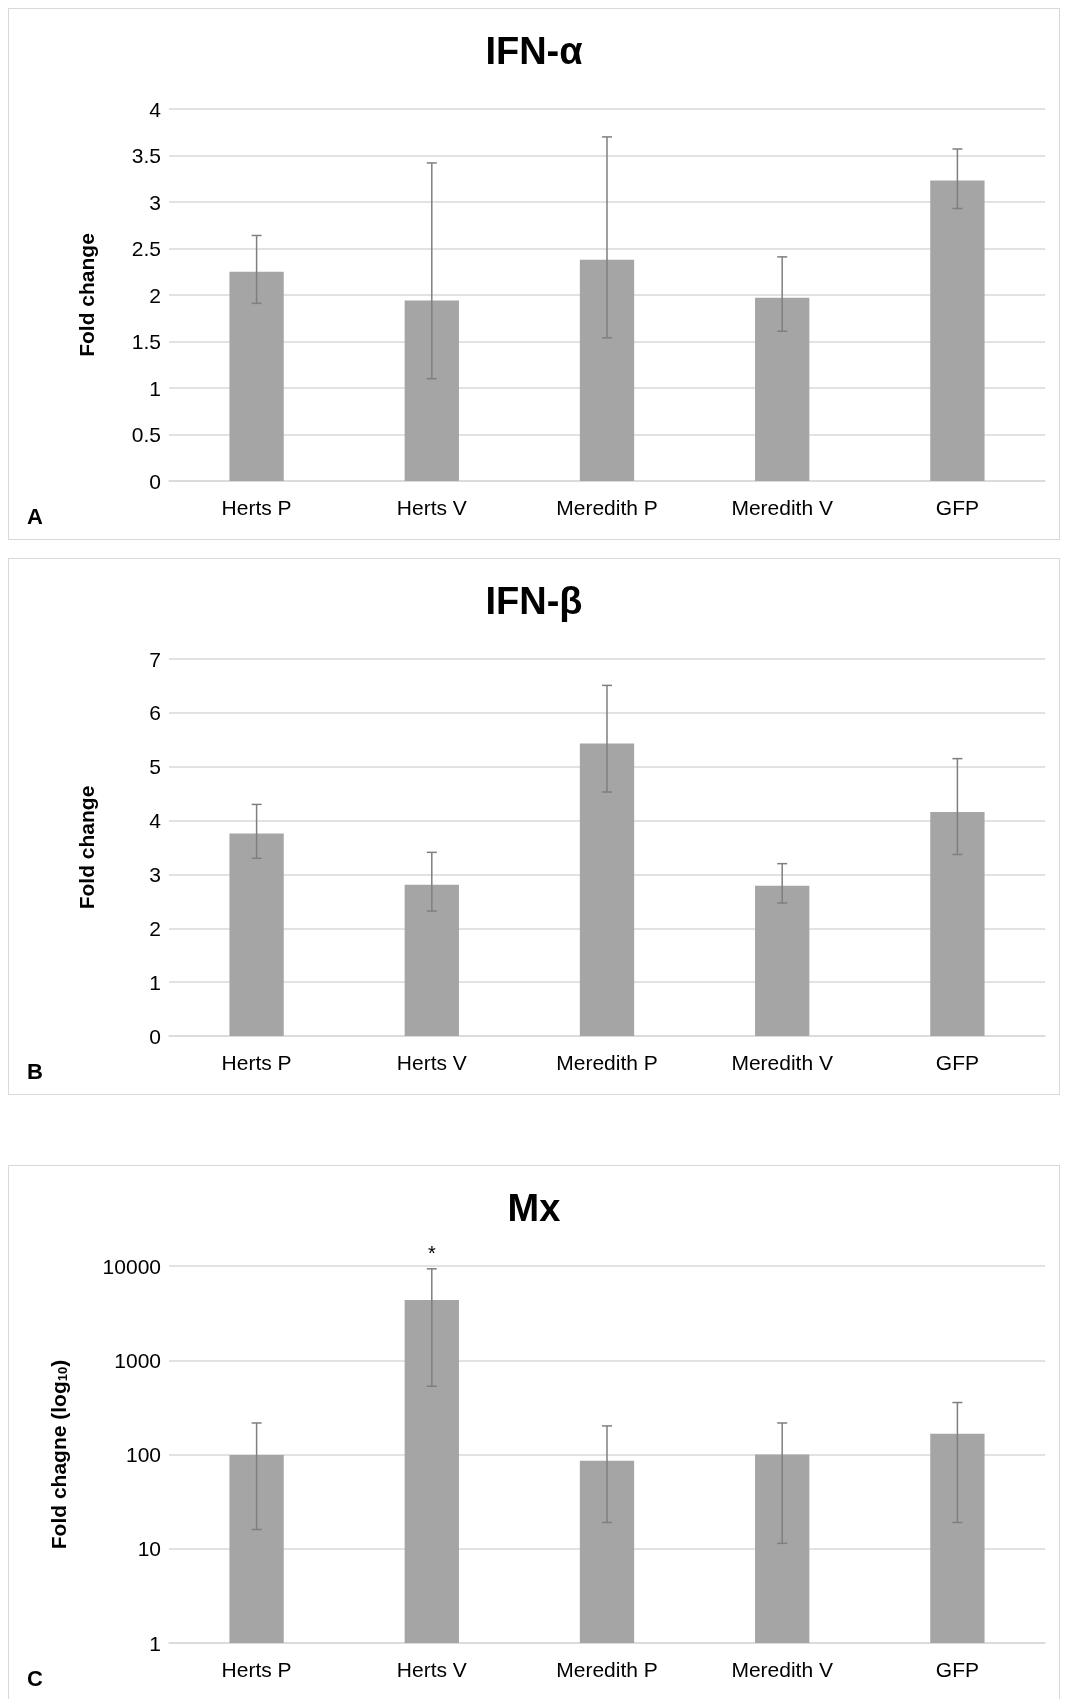 The width and height of the screenshot is (1069, 1699). Describe the element at coordinates (155, 767) in the screenshot. I see `y-tick-label: 5` at that location.